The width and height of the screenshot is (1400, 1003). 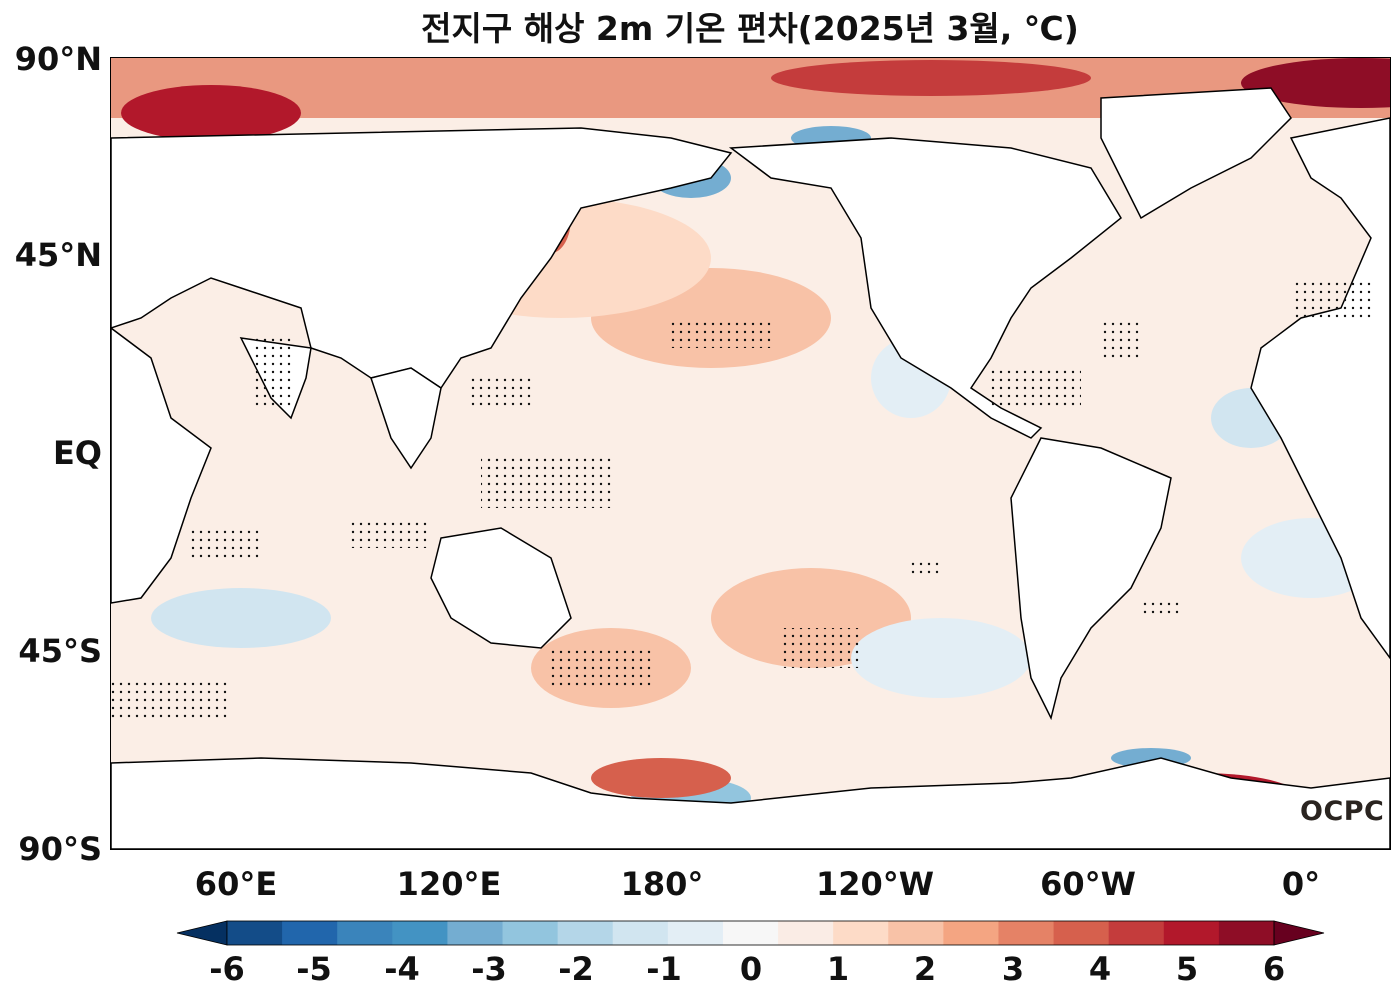 What do you see at coordinates (60, 651) in the screenshot?
I see `lat-label-45s: 45°S` at bounding box center [60, 651].